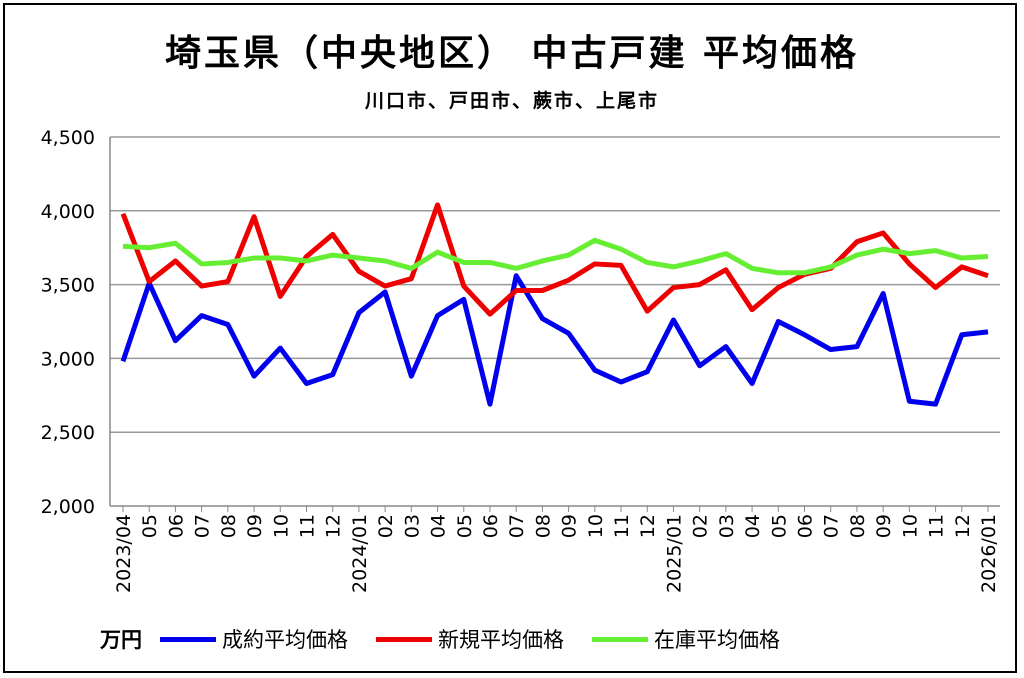  I want to click on y-tick-label: 4,000, so click(68, 212).